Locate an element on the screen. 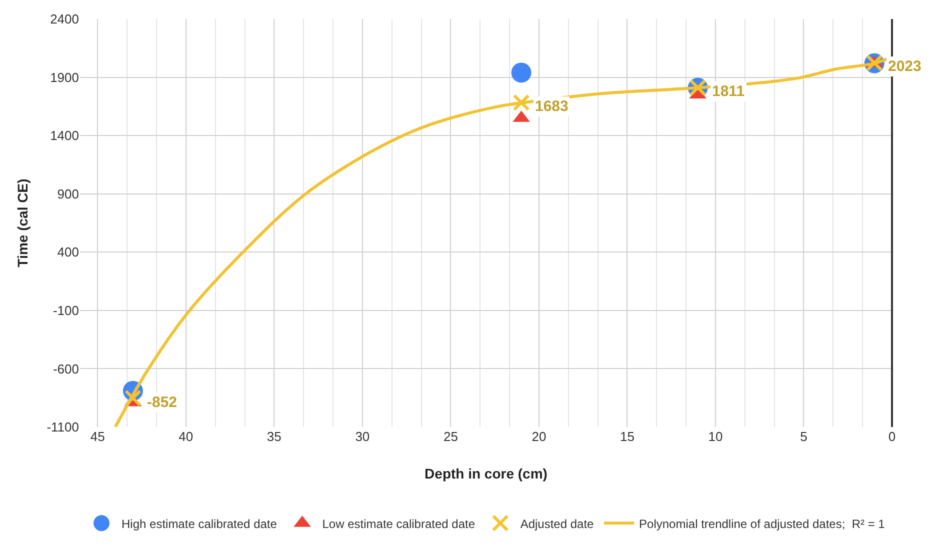 The height and width of the screenshot is (550, 947). data-label: 1683 is located at coordinates (551, 106).